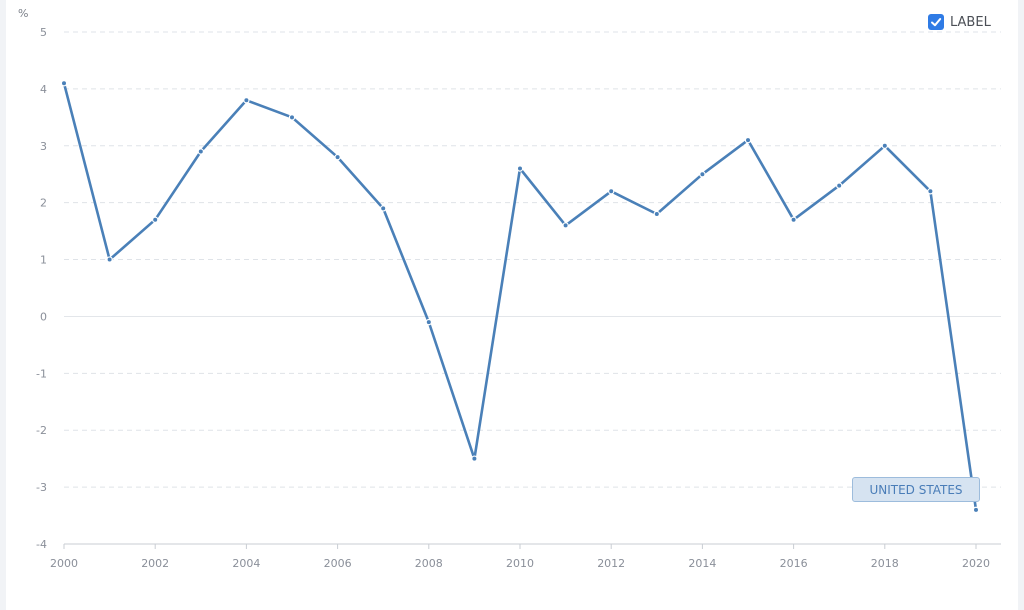 The width and height of the screenshot is (1024, 610). I want to click on data-point-2011, so click(565, 225).